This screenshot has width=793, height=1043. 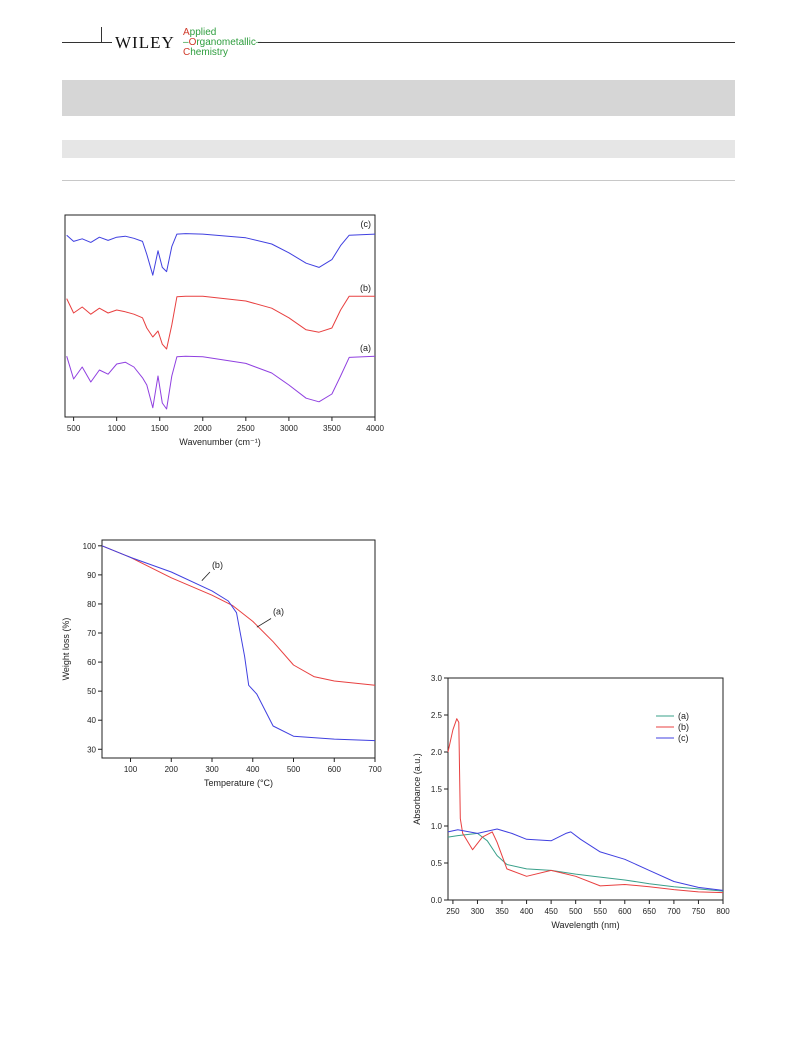 What do you see at coordinates (723, 911) in the screenshot?
I see `x-tick-label: 800` at bounding box center [723, 911].